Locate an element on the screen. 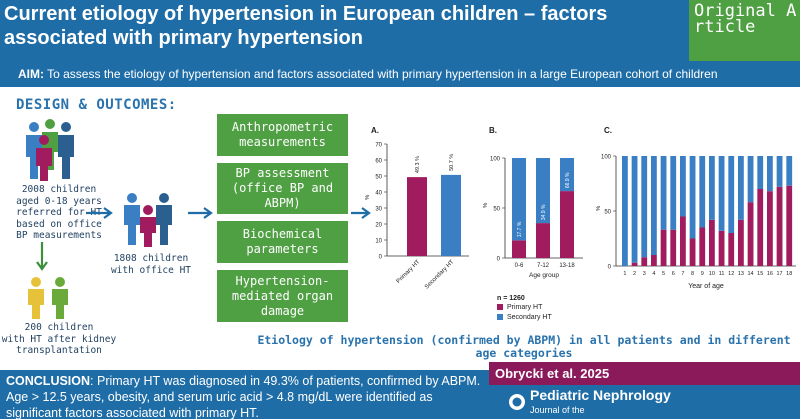  x-tick-label: 17 is located at coordinates (780, 274).